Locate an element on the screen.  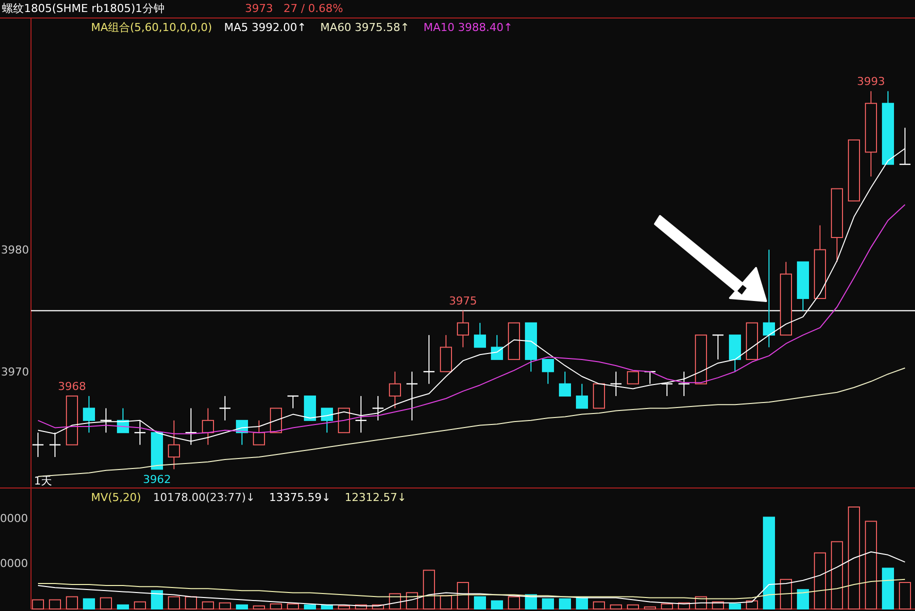
y-tick-label: 3970 is located at coordinates (15, 372).